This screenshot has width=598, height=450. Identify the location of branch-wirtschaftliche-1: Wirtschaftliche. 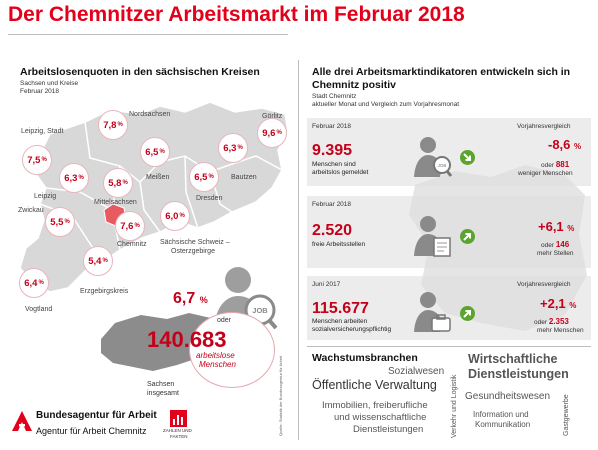
(513, 359).